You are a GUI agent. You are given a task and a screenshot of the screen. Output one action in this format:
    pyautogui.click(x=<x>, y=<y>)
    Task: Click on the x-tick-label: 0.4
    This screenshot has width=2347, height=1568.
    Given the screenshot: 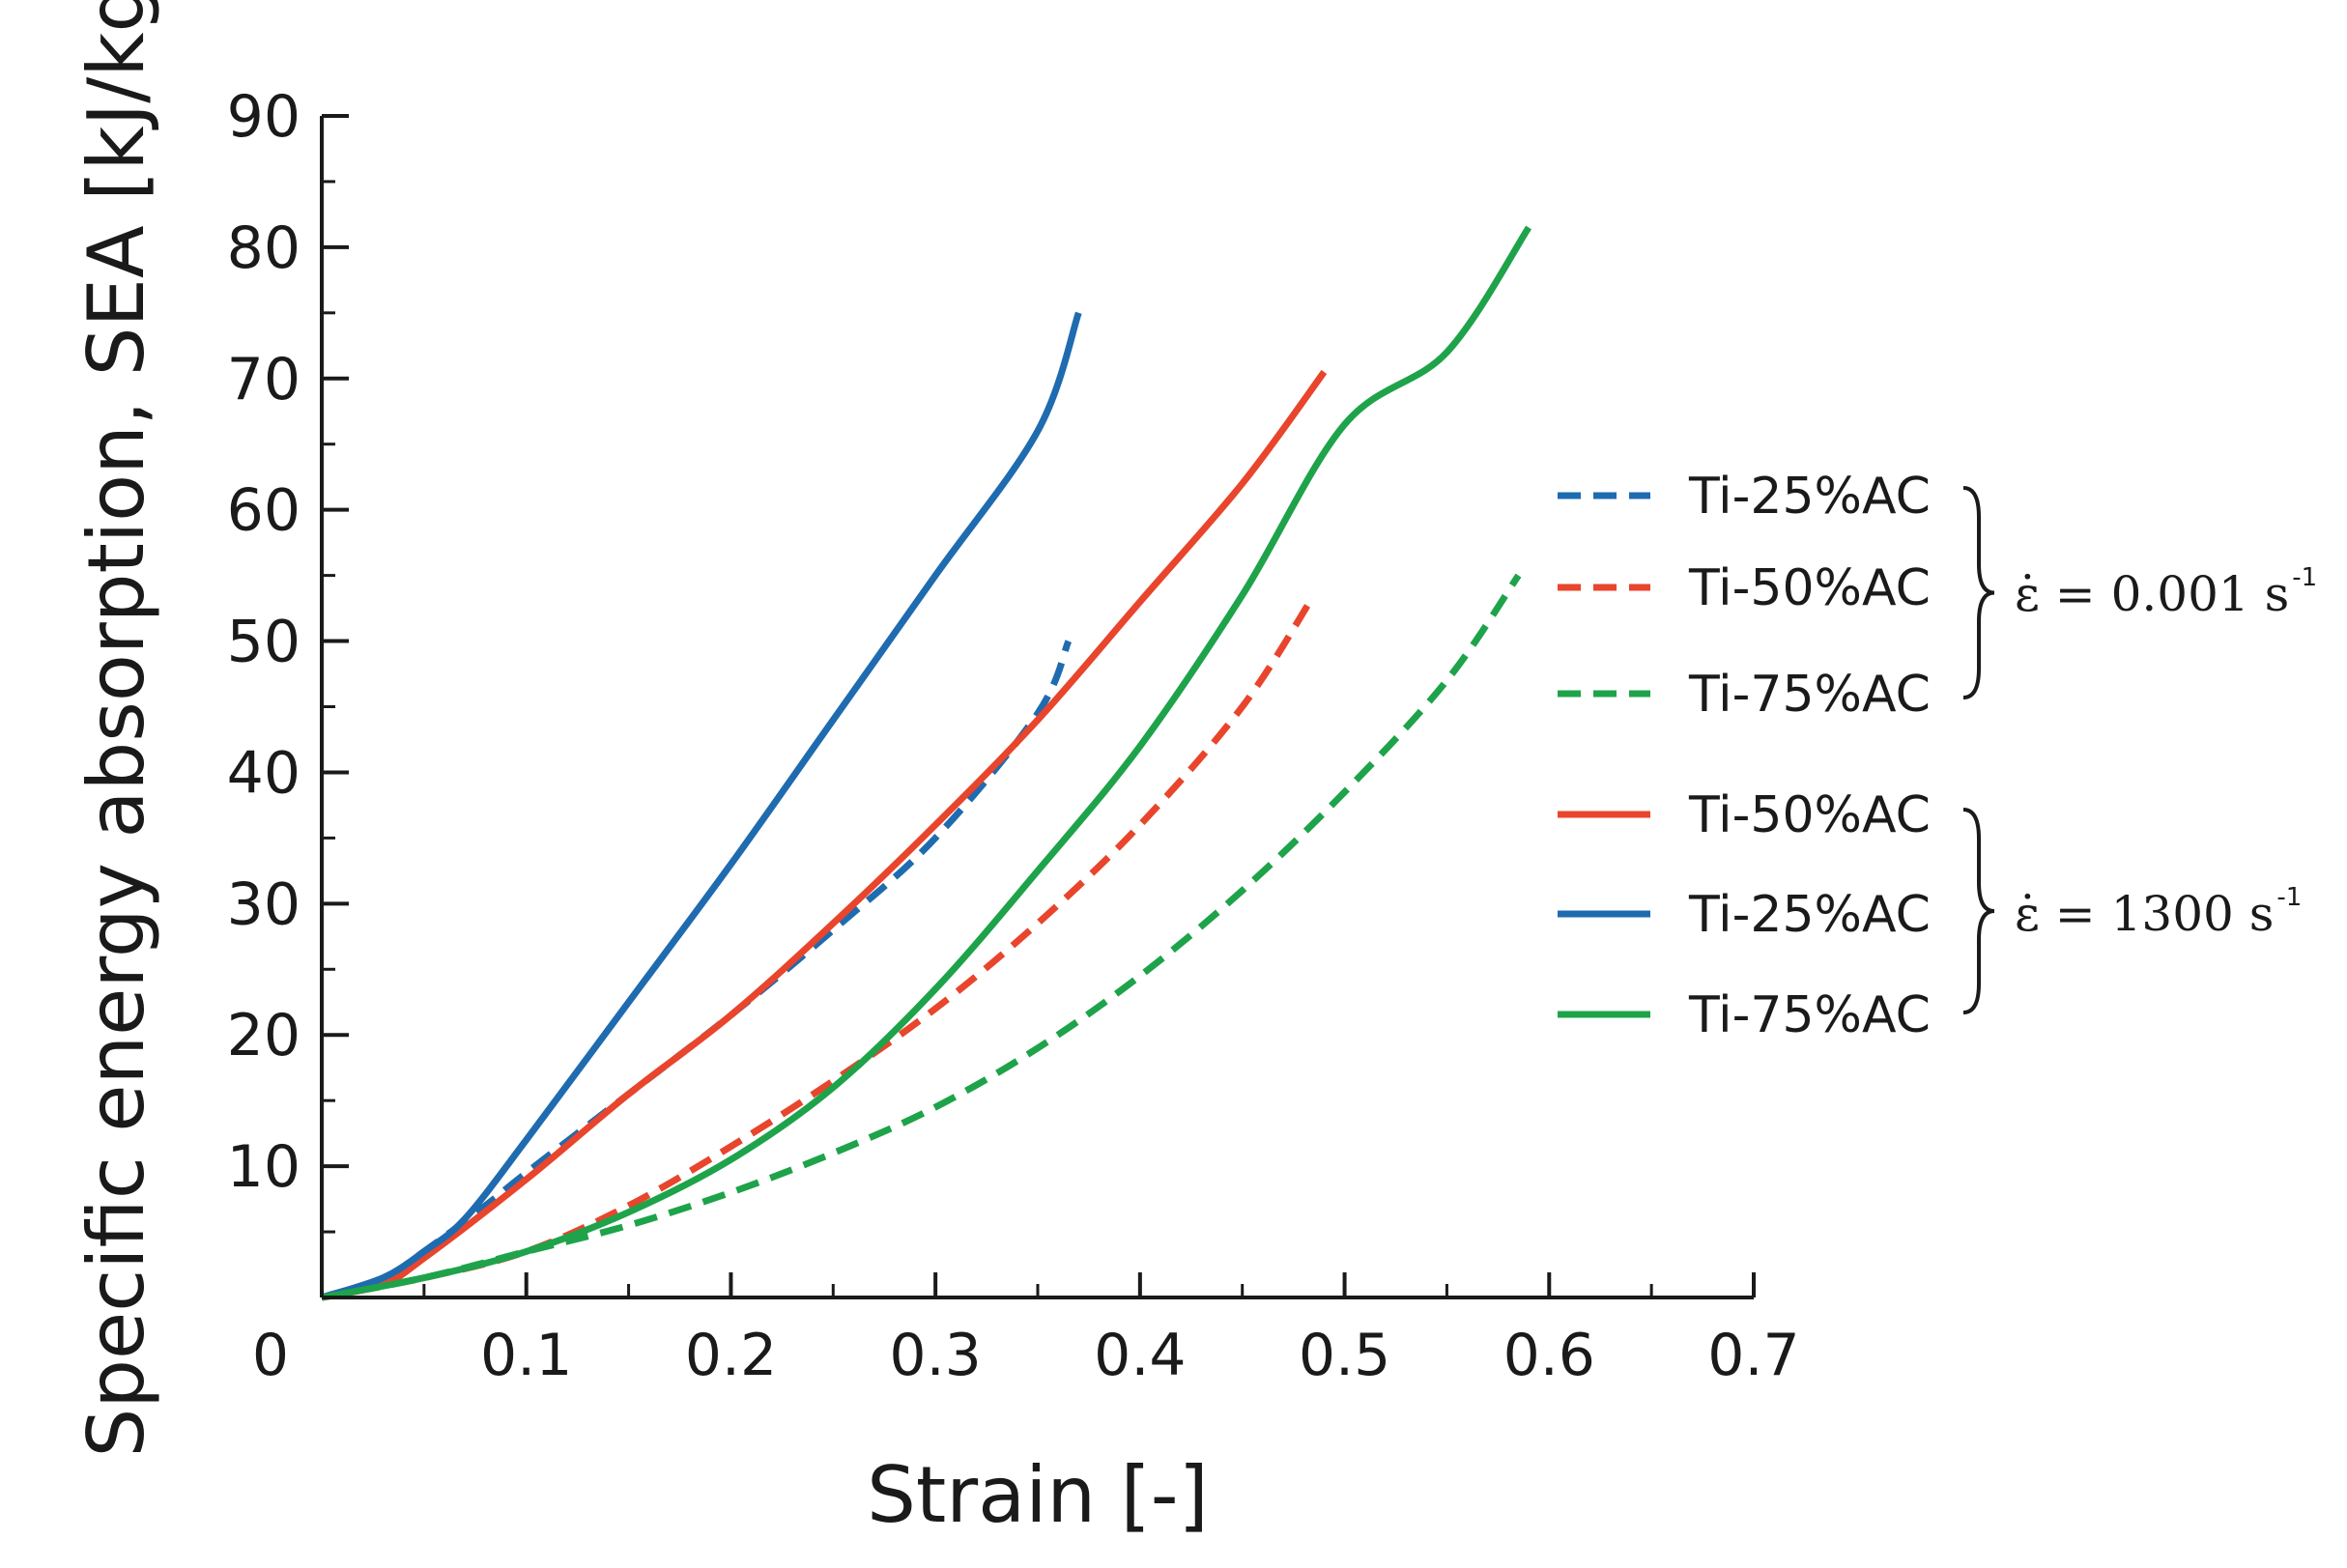 What is the action you would take?
    pyautogui.click(x=1140, y=1355)
    